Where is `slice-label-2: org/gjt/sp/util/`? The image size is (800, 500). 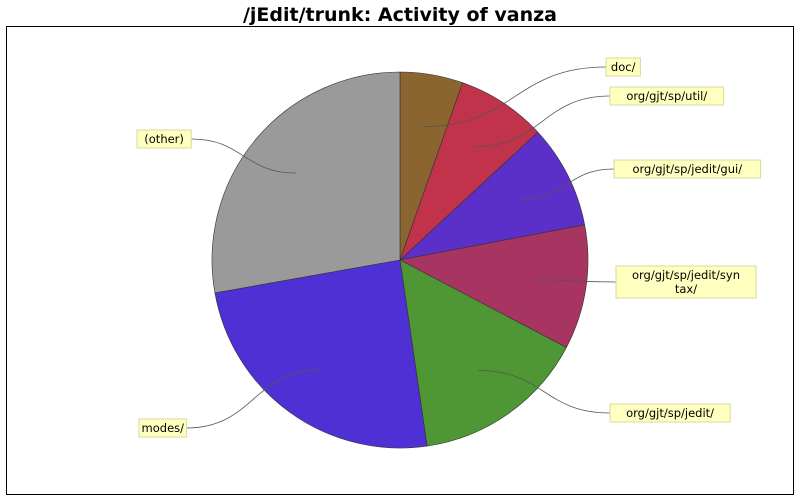
slice-label-2: org/gjt/sp/util/ is located at coordinates (667, 96).